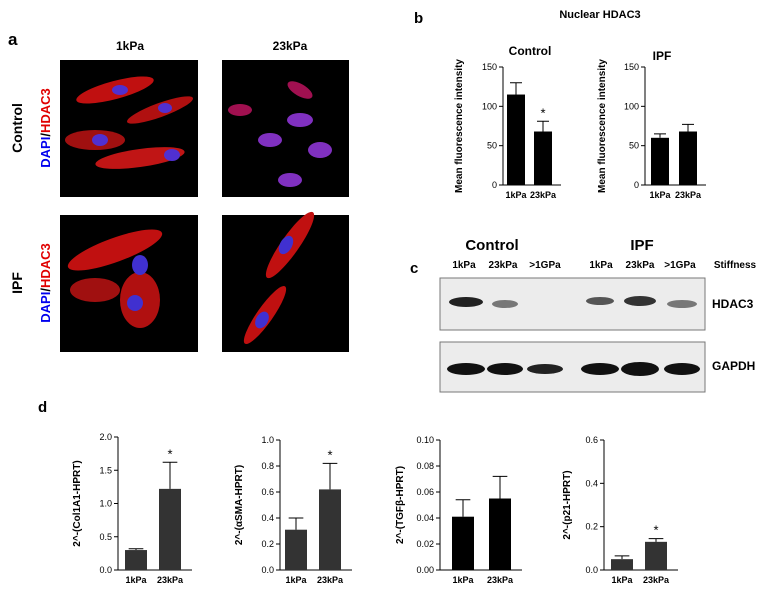 The height and width of the screenshot is (596, 768). What do you see at coordinates (290, 46) in the screenshot?
I see `column-label: 23kPa` at bounding box center [290, 46].